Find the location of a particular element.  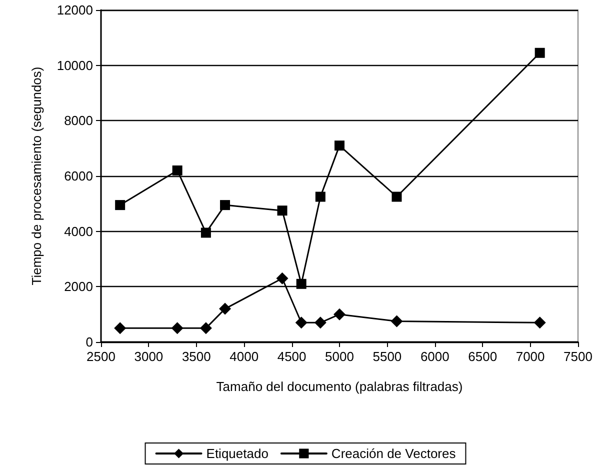

x-tick-label: 3500 is located at coordinates (196, 356).